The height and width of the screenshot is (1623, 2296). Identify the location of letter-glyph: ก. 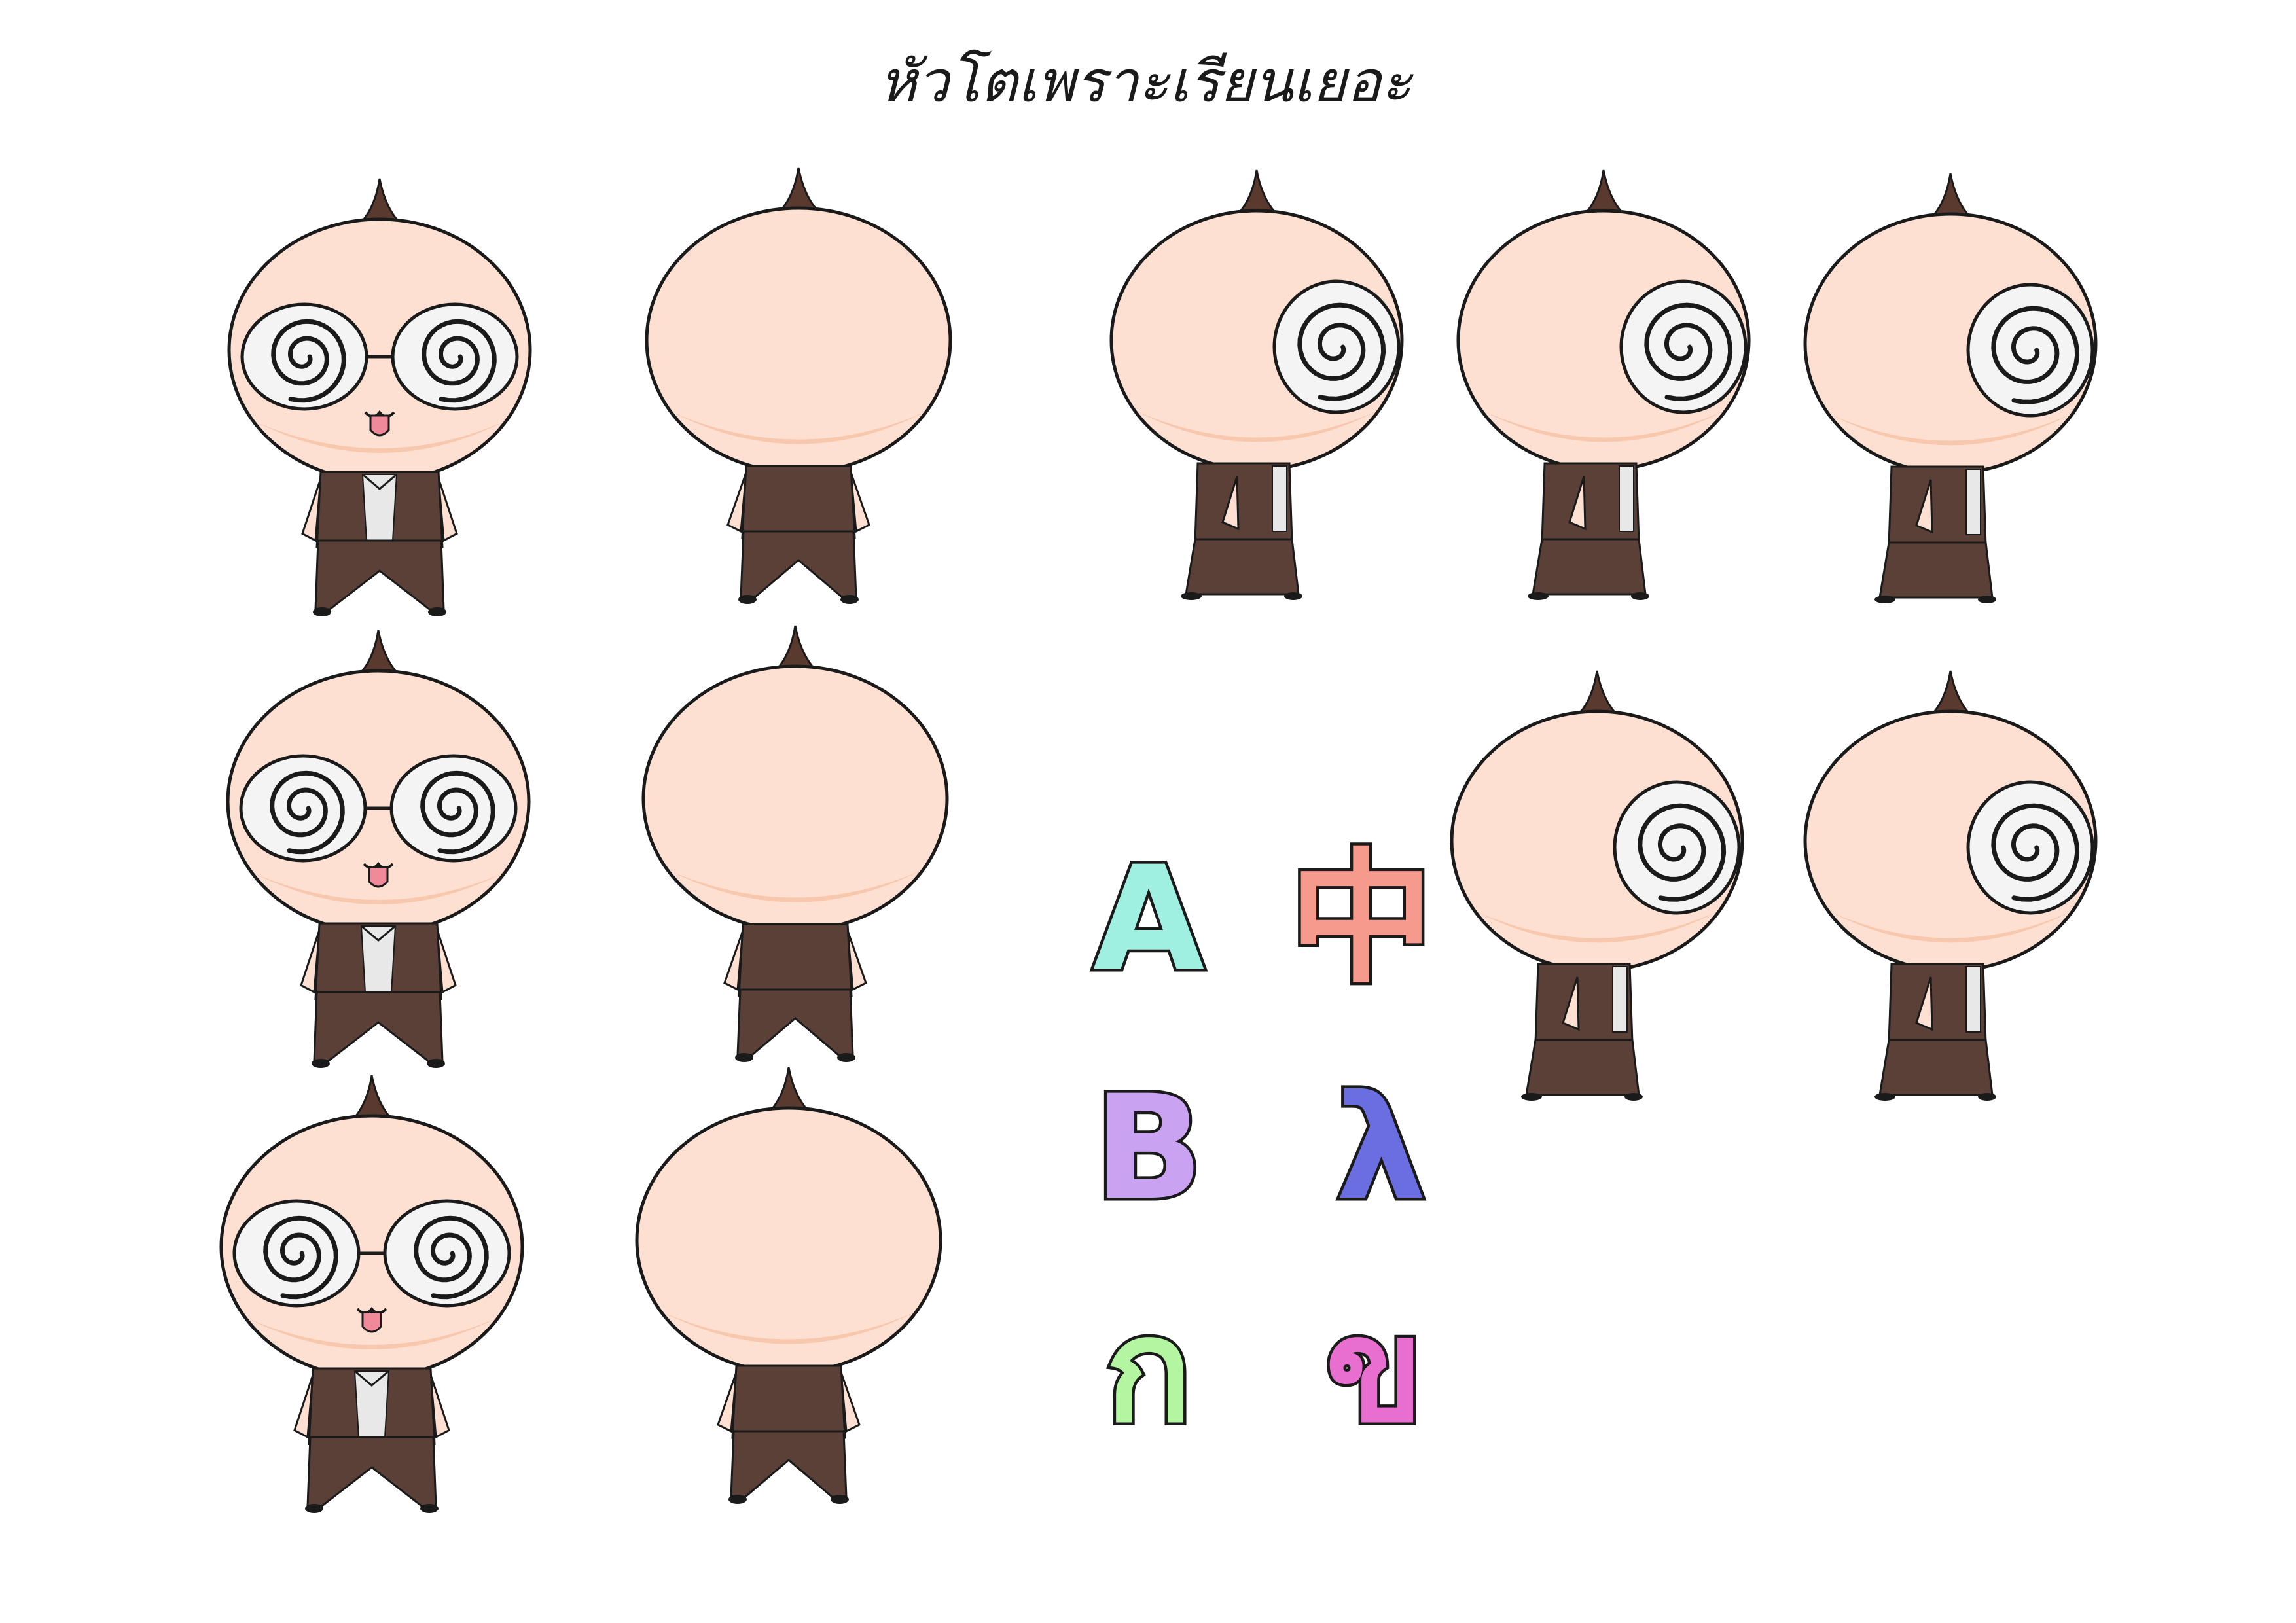
(1148, 1370).